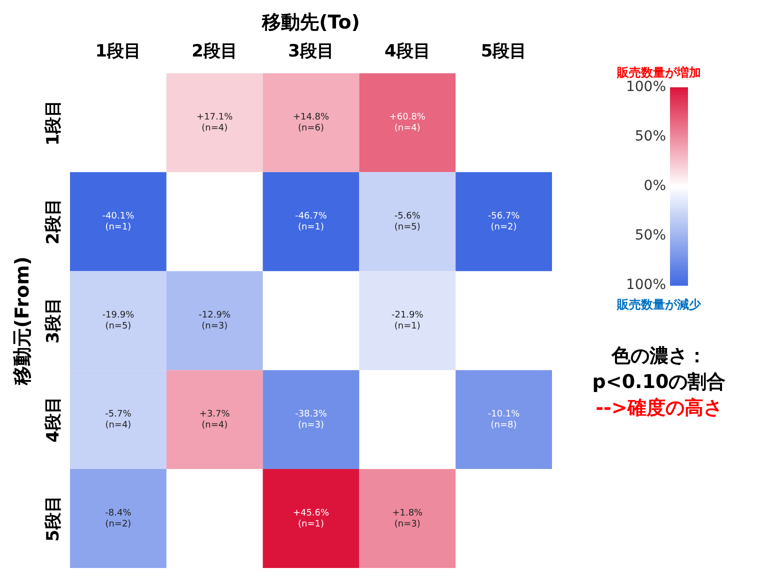 This screenshot has height=576, width=768. Describe the element at coordinates (504, 419) in the screenshot. I see `data-label: -10.1% (n=8)` at that location.